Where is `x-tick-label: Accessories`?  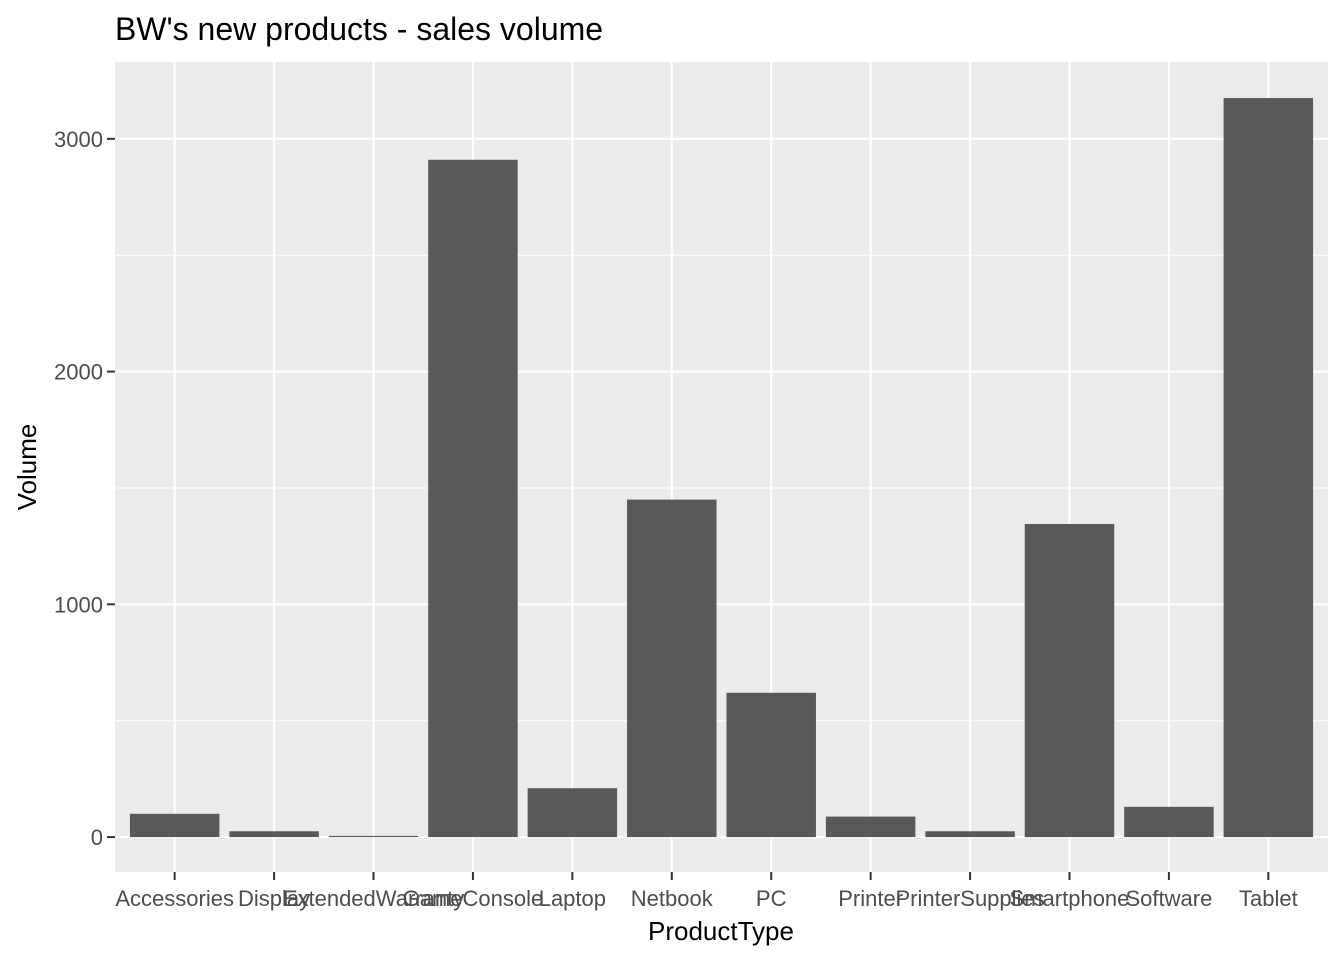 x-tick-label: Accessories is located at coordinates (174, 898).